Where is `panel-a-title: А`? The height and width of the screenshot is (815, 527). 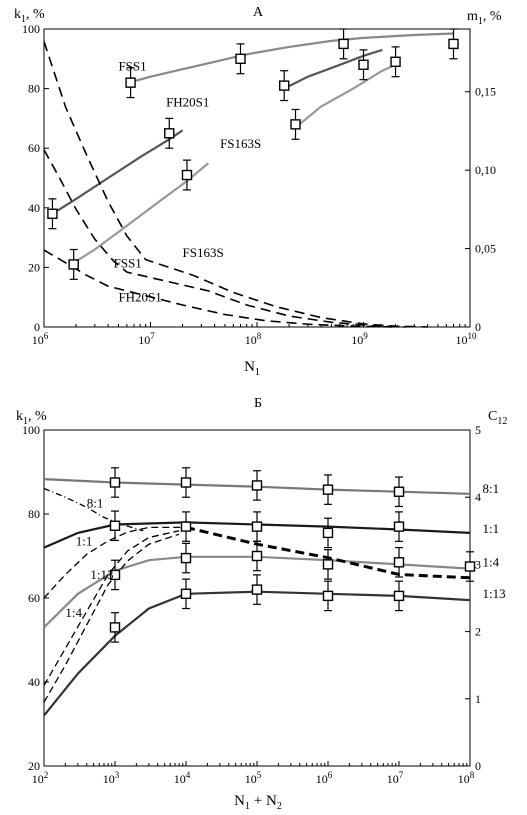
panel-a-title: А is located at coordinates (258, 12).